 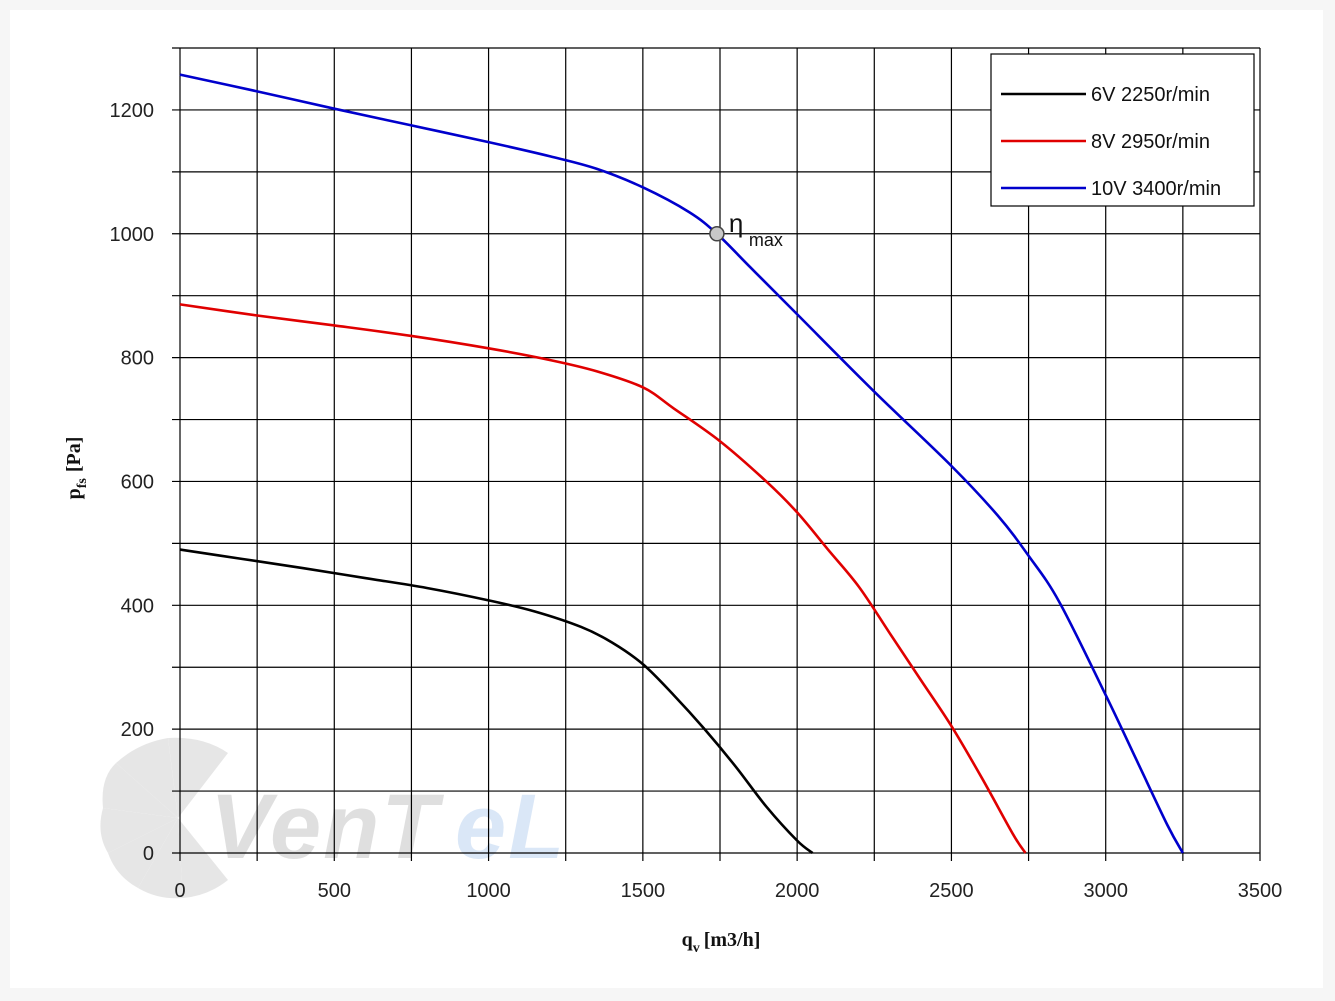 What do you see at coordinates (728, 891) in the screenshot?
I see `x-tick-labels: 0 500 1000 1500 2000 2500 3000 3500` at bounding box center [728, 891].